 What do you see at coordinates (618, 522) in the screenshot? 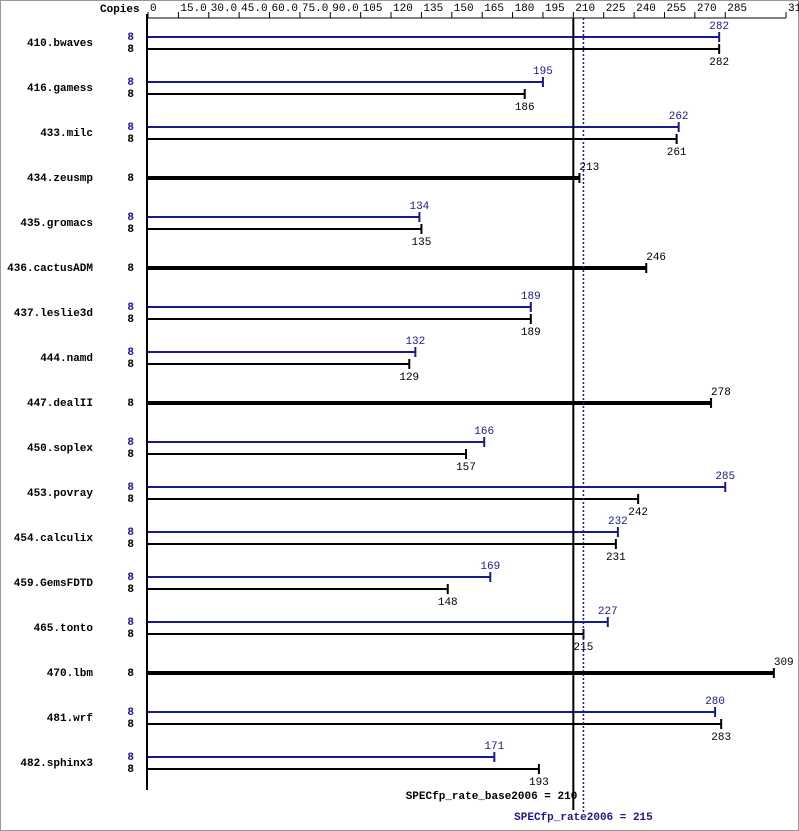
I see `value-label: 232` at bounding box center [618, 522].